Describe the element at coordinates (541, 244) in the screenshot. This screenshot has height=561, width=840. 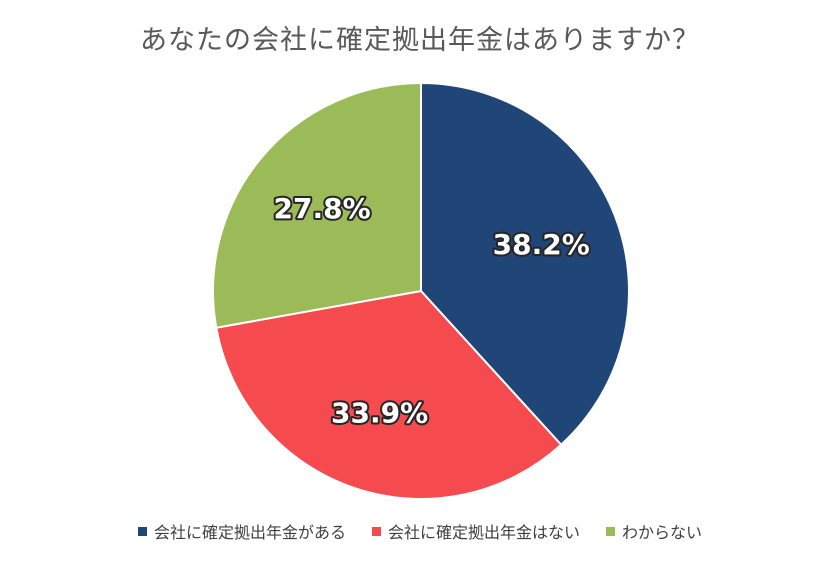
I see `data-label-has-plan: 38.2%` at that location.